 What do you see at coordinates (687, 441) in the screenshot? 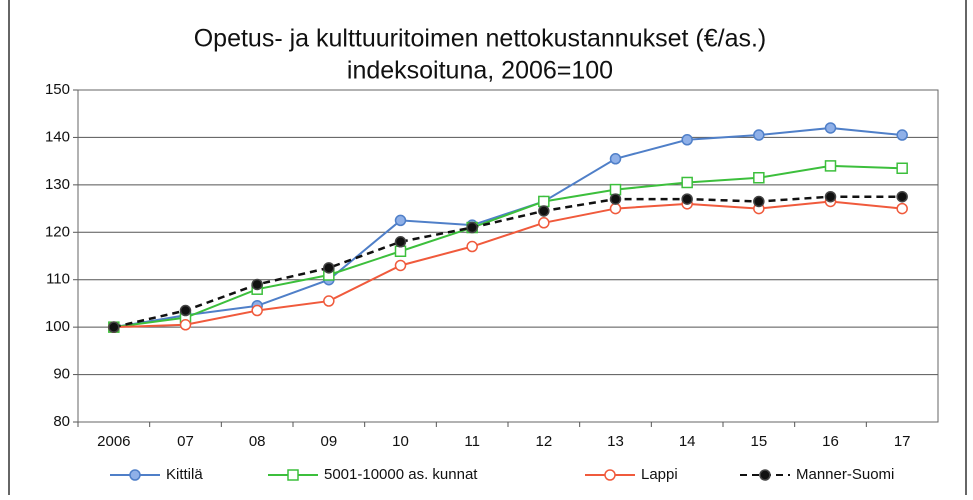
I see `x-tick-label: 14` at bounding box center [687, 441].